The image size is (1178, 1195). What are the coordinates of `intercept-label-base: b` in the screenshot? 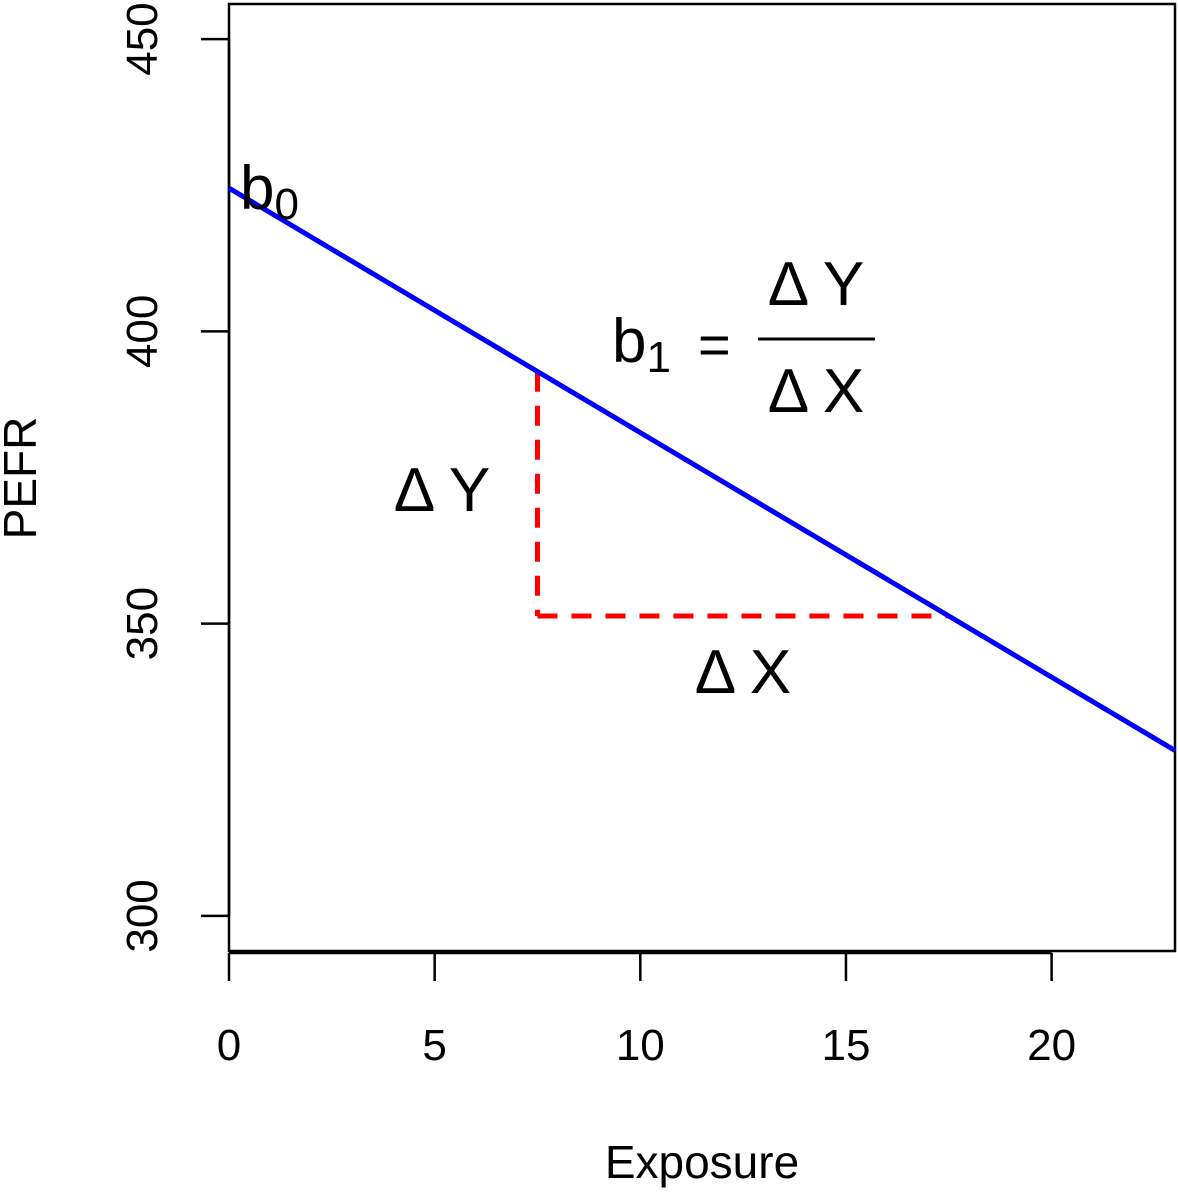 It's located at (257, 188).